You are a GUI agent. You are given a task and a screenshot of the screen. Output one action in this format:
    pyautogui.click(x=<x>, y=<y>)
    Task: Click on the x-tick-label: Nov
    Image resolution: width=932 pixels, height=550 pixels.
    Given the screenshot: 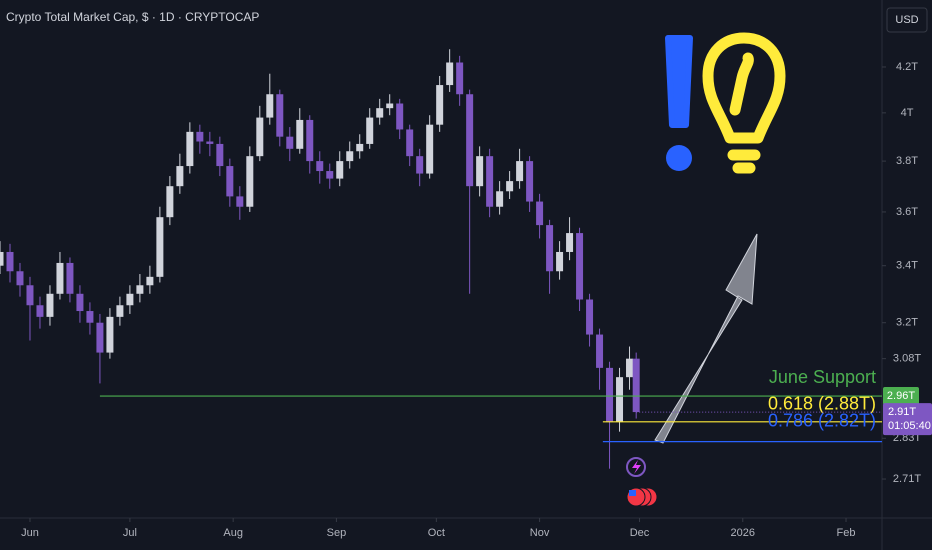 What is the action you would take?
    pyautogui.click(x=540, y=533)
    